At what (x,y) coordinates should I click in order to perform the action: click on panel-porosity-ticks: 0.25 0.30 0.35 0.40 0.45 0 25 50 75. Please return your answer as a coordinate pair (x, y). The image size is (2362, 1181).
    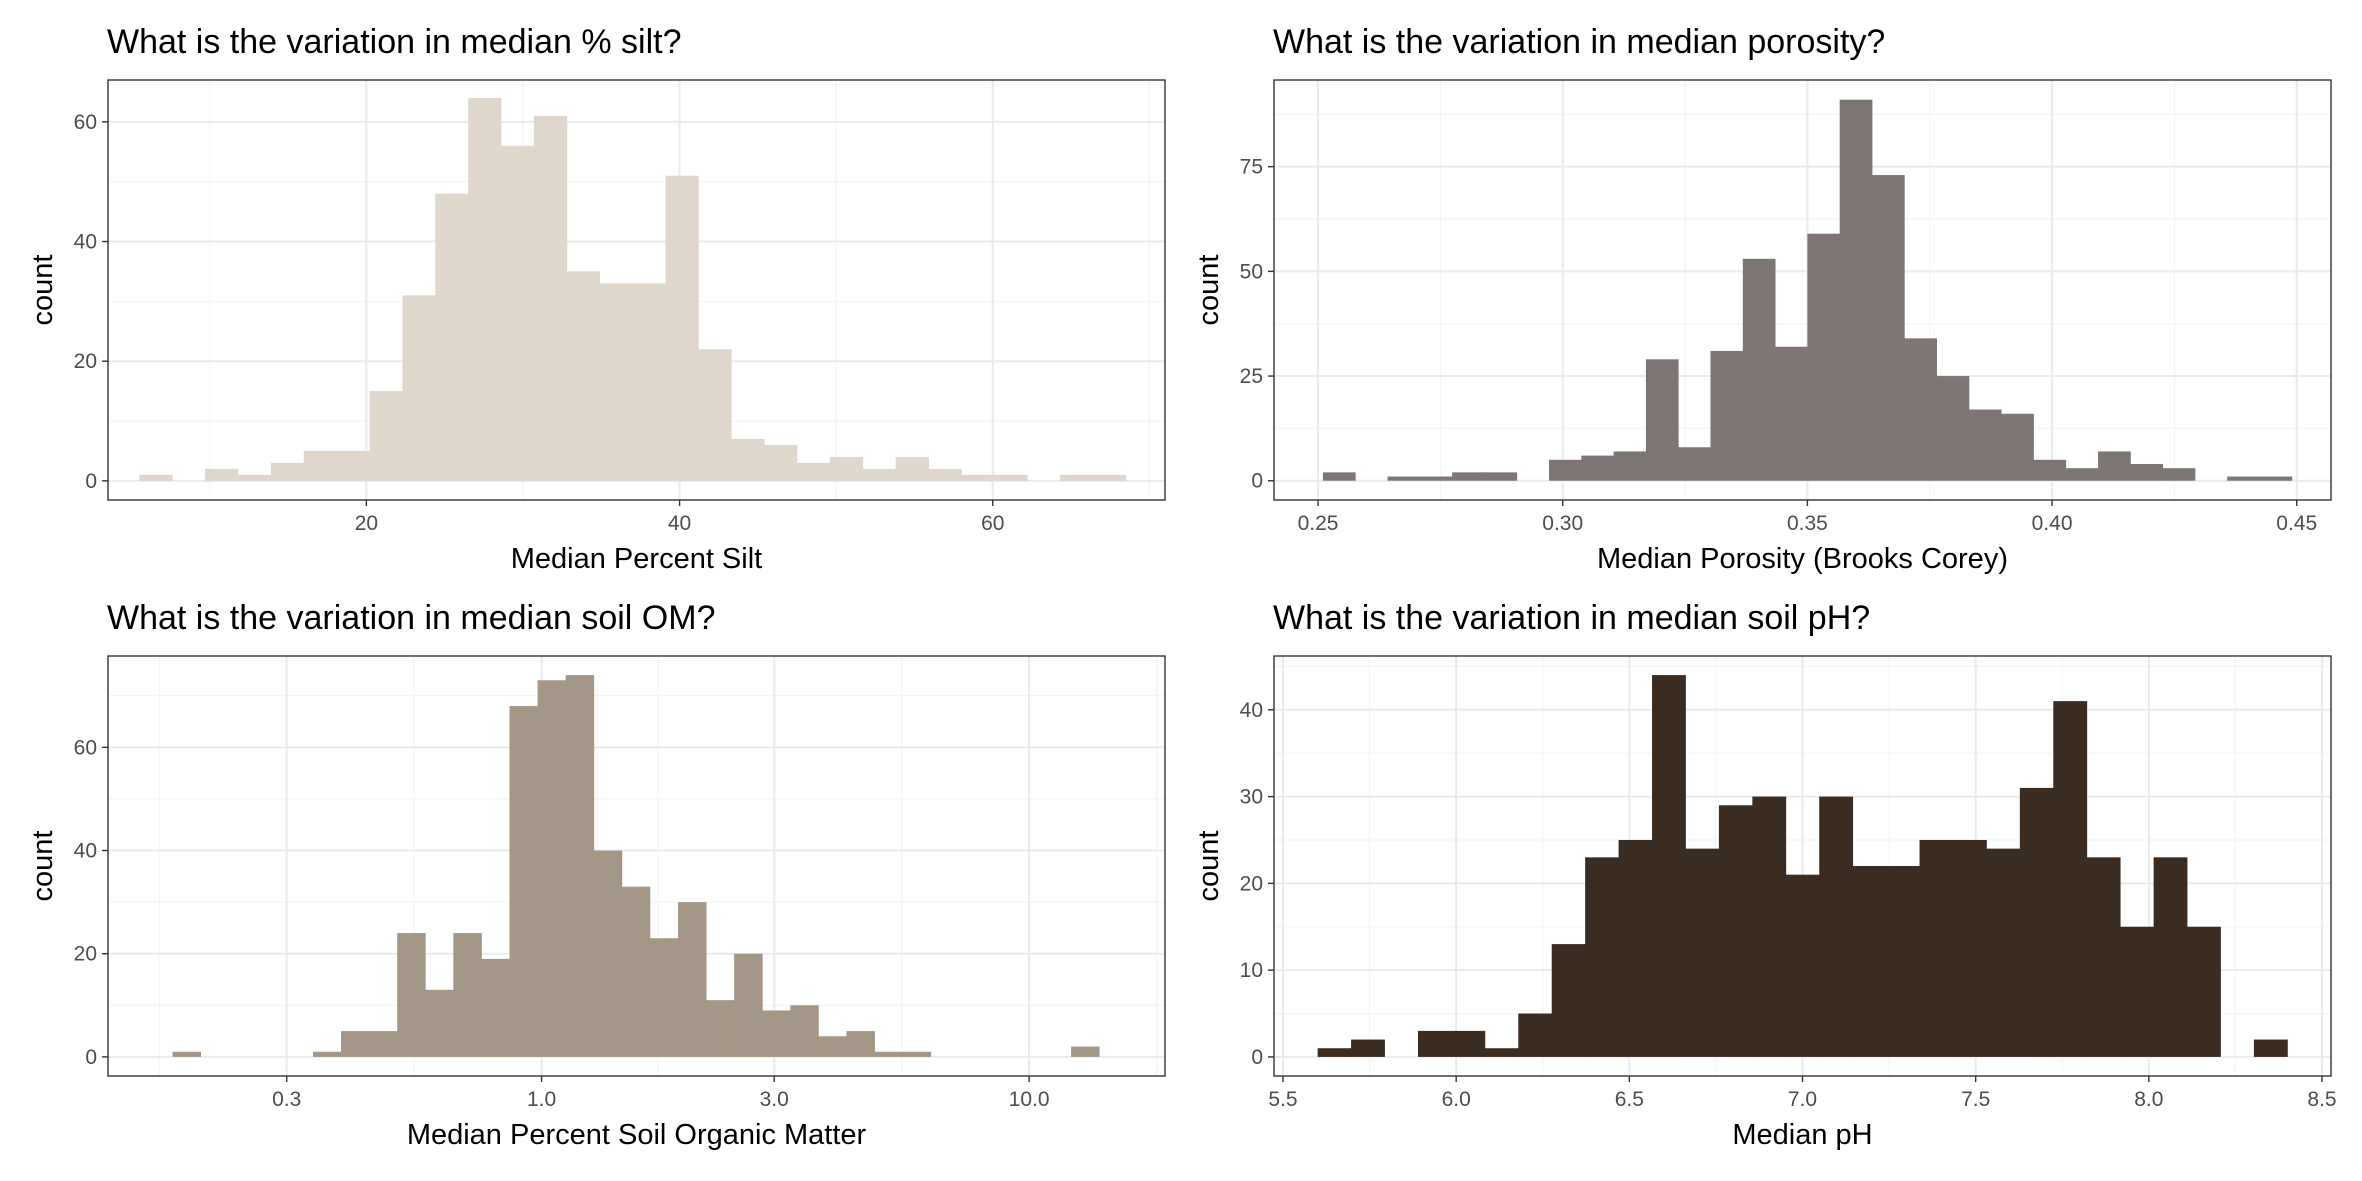
    Looking at the image, I should click on (1779, 345).